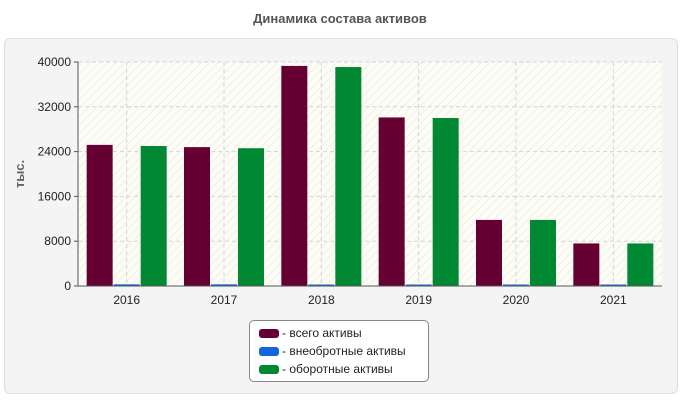 This screenshot has height=400, width=680. What do you see at coordinates (516, 300) in the screenshot?
I see `x-tick-label: 2020` at bounding box center [516, 300].